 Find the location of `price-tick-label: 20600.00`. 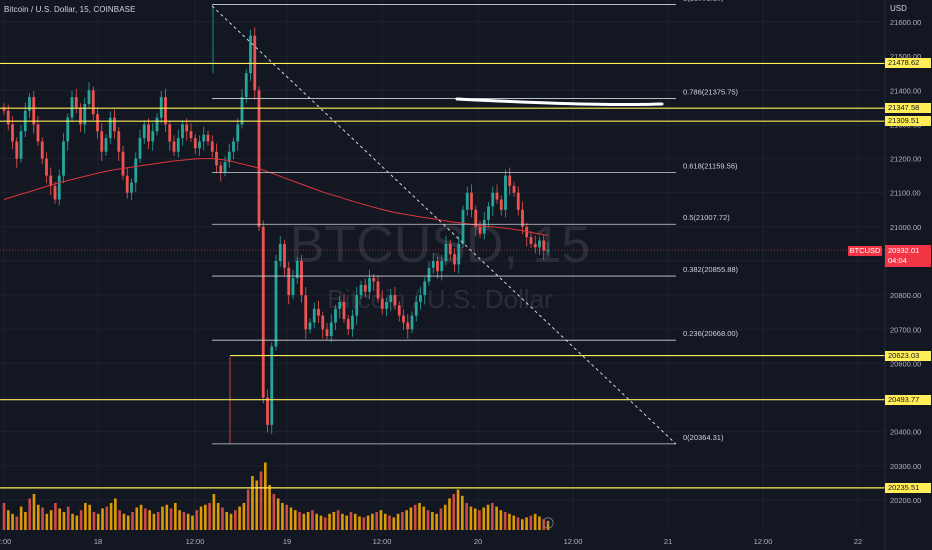

price-tick-label: 20600.00 is located at coordinates (905, 363).